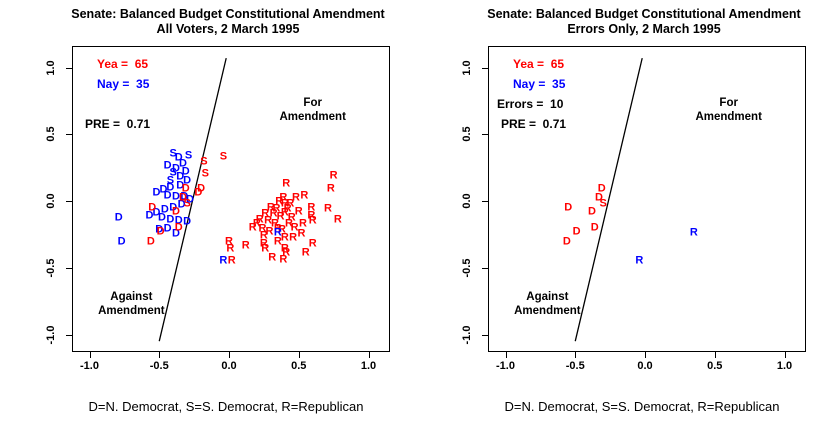 The image size is (832, 432). What do you see at coordinates (534, 124) in the screenshot?
I see `stat-pre: PRE = 0.71` at bounding box center [534, 124].